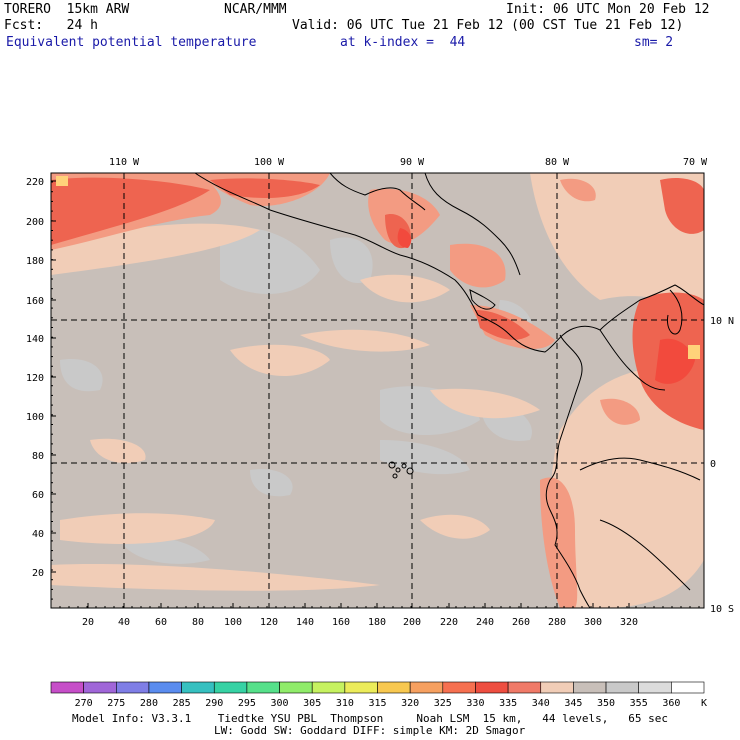  Describe the element at coordinates (403, 42) in the screenshot. I see `level-info: at k-index = 44` at that location.